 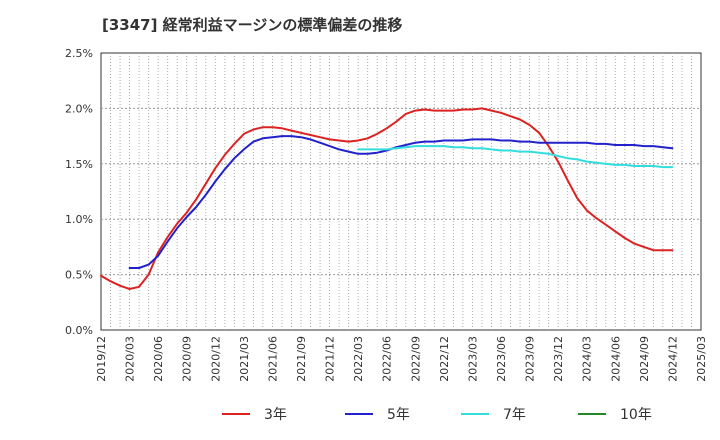 What do you see at coordinates (79, 53) in the screenshot?
I see `y-tick-label: 2.5%` at bounding box center [79, 53].